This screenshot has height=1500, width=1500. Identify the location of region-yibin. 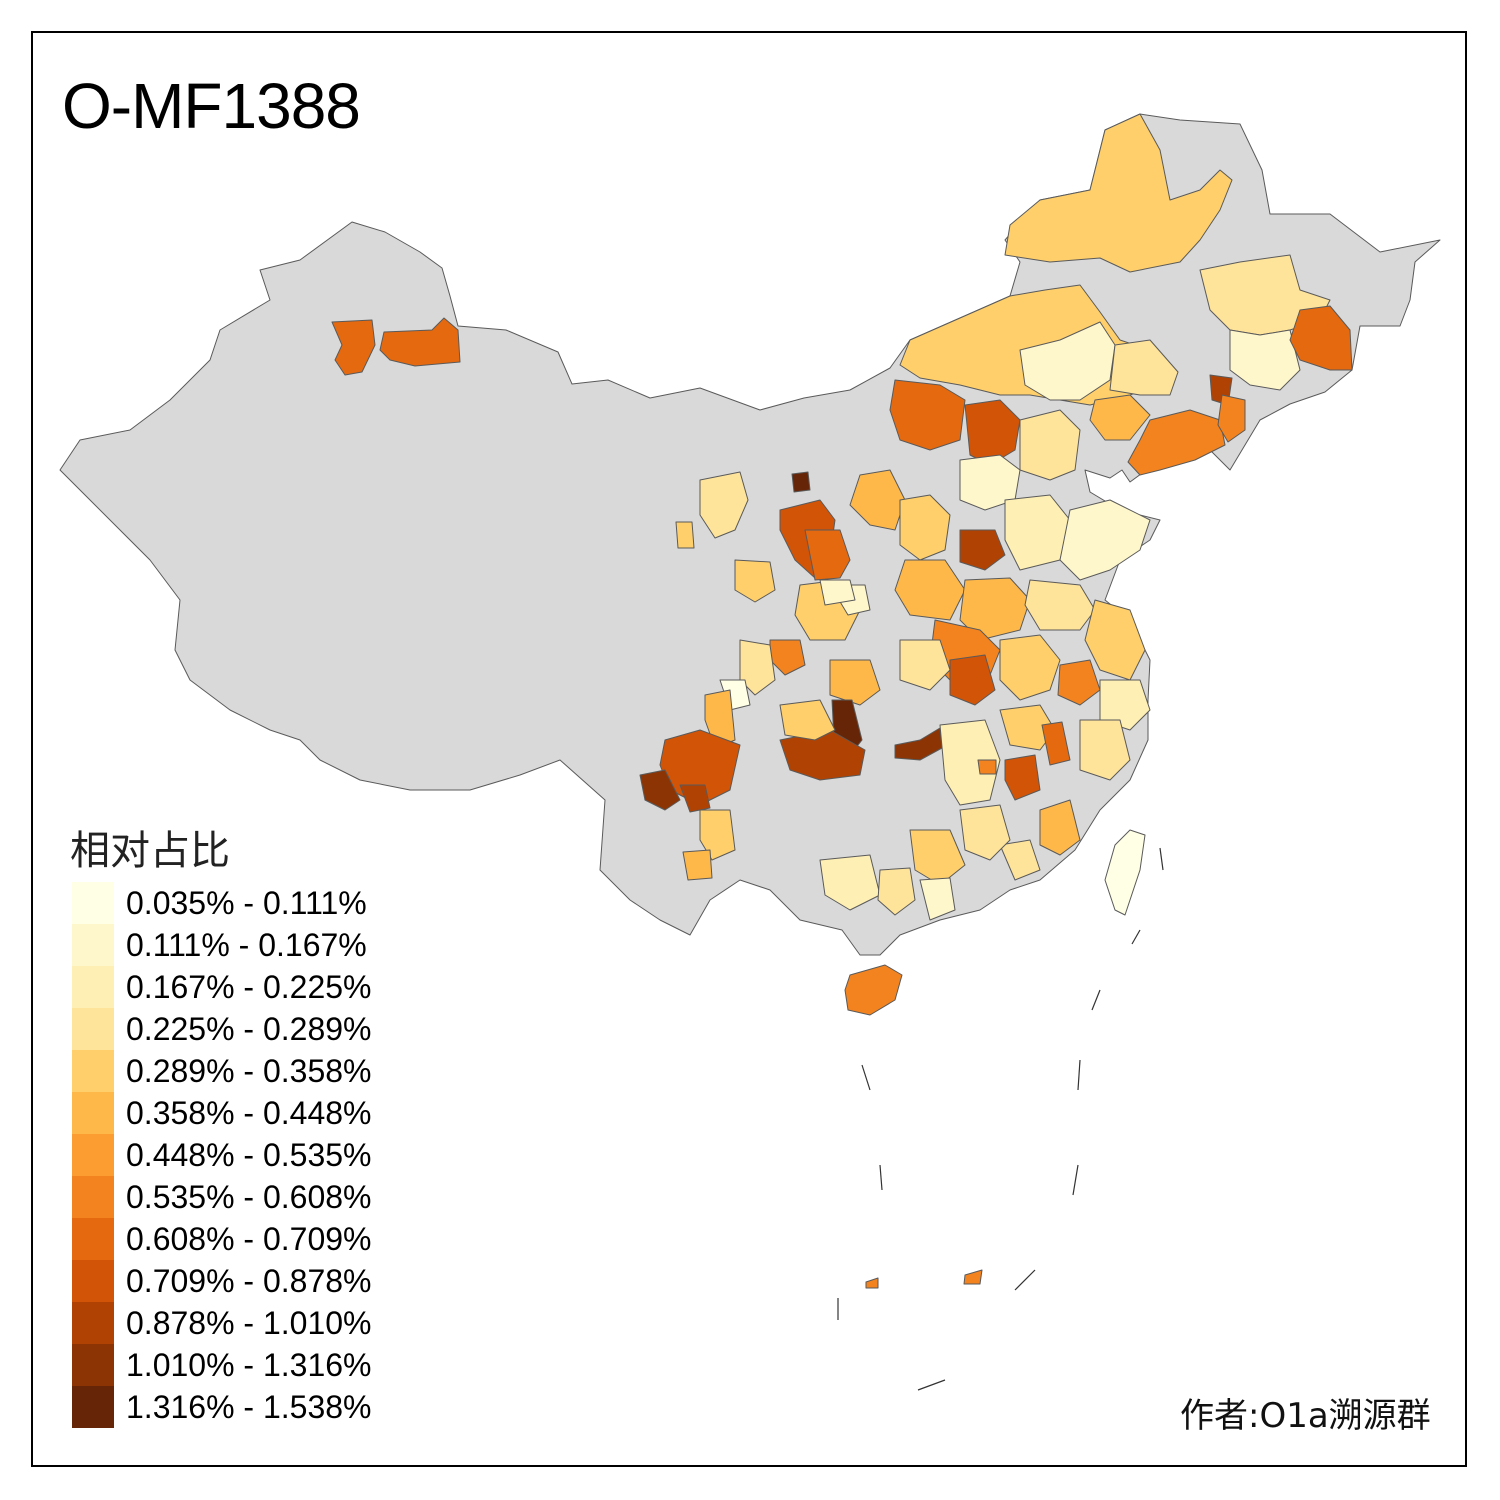
(807, 720).